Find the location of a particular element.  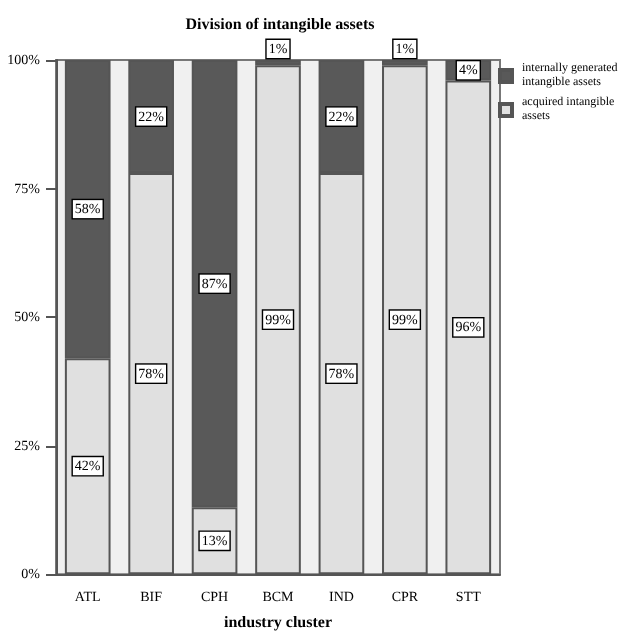

x-axis-title: industry cluster is located at coordinates (278, 622).